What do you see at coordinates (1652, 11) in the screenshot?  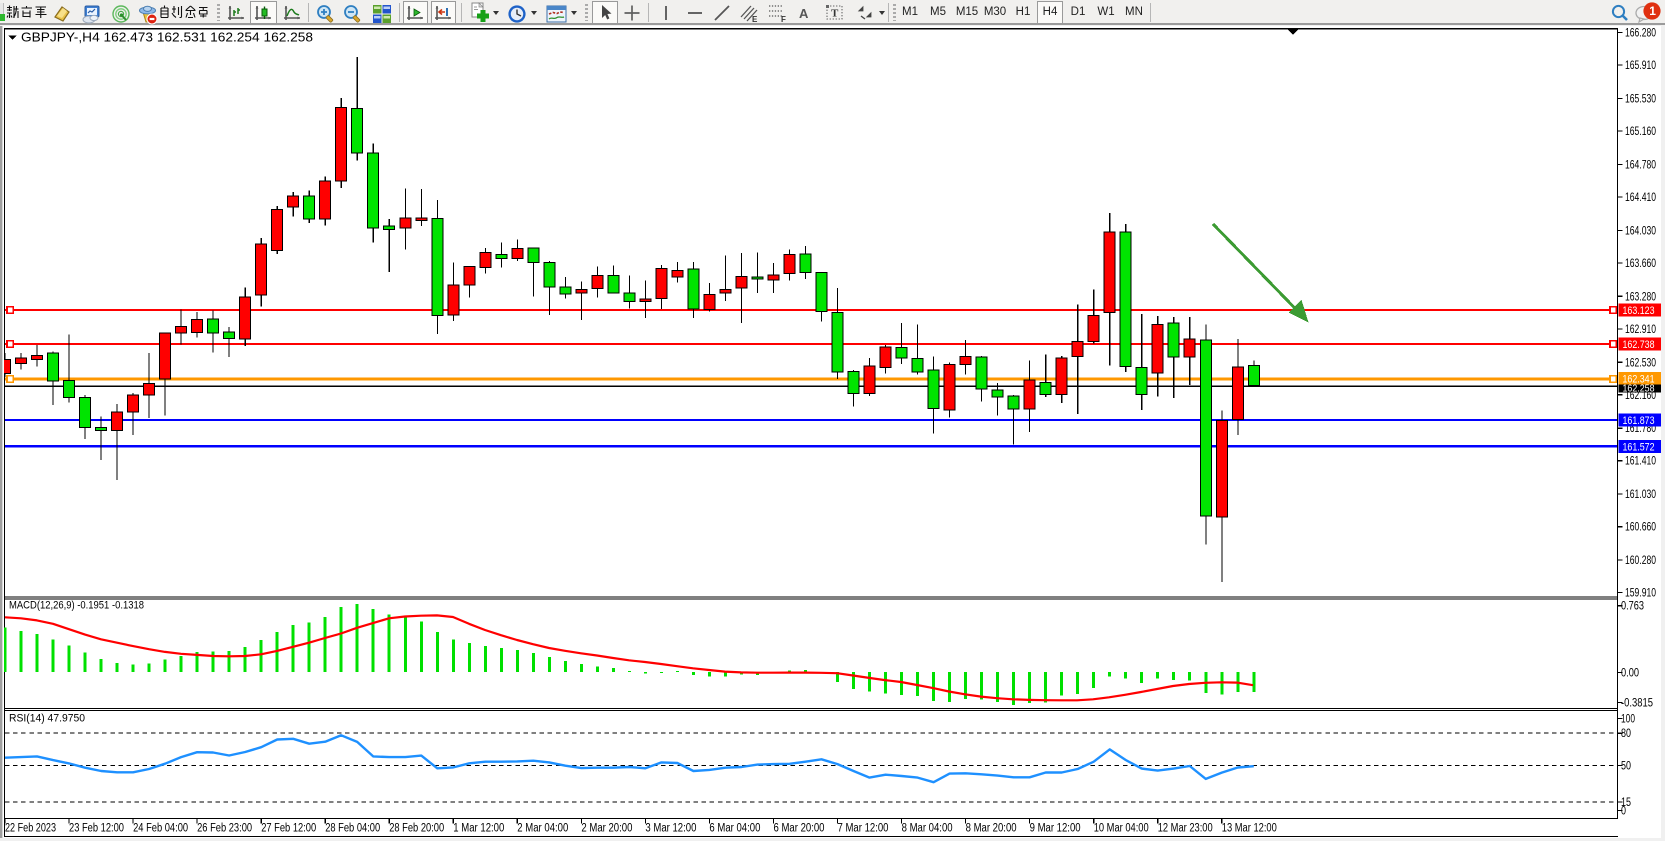 I see `svg-text: 1` at bounding box center [1652, 11].